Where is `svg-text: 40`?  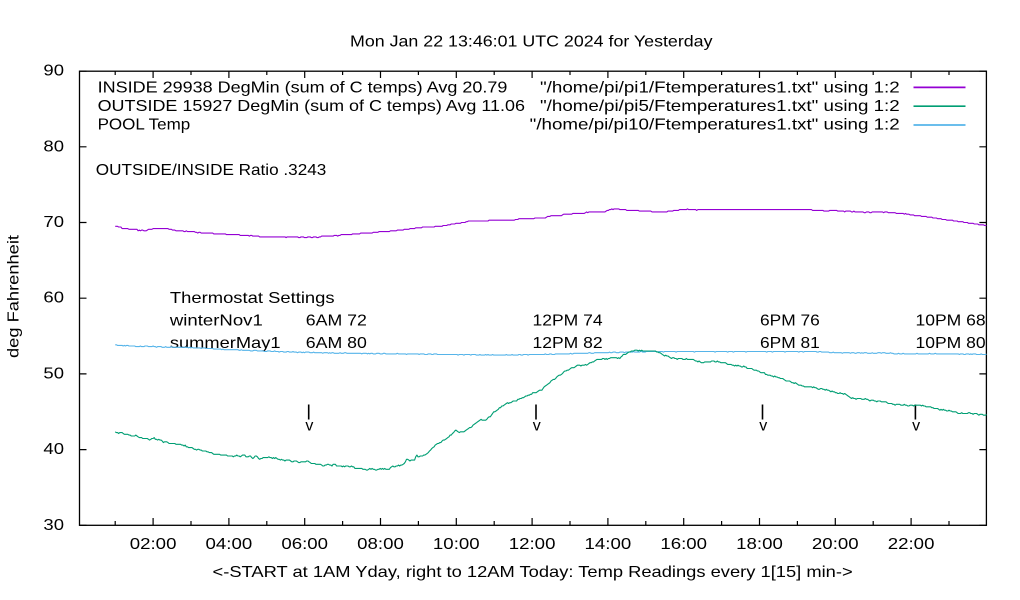
svg-text: 40 is located at coordinates (53, 449).